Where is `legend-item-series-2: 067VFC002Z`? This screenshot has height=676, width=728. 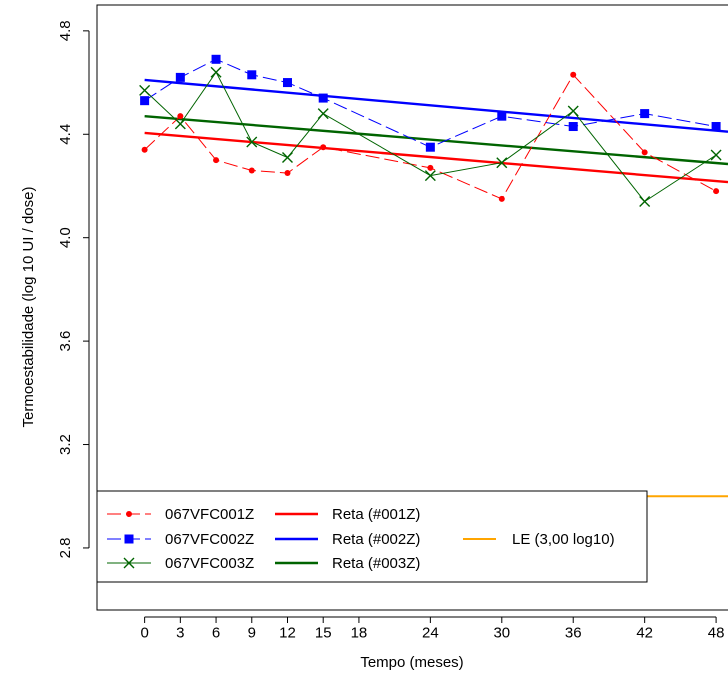 legend-item-series-2: 067VFC002Z is located at coordinates (180, 539).